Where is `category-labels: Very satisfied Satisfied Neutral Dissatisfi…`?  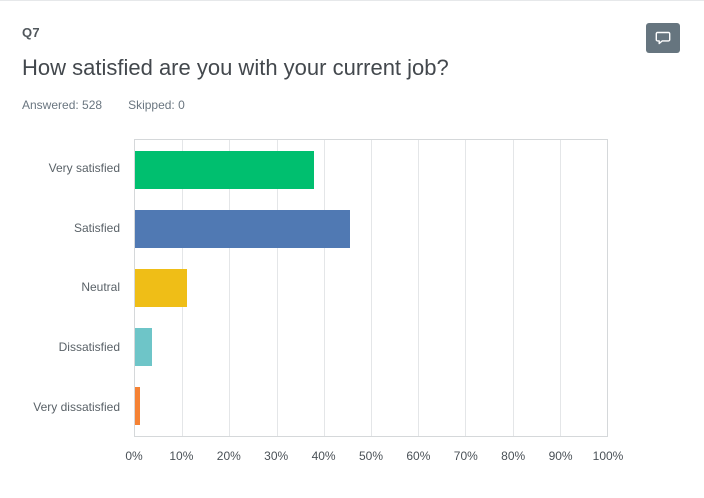
category-labels: Very satisfied Satisfied Neutral Dissatisfi… is located at coordinates (78, 288).